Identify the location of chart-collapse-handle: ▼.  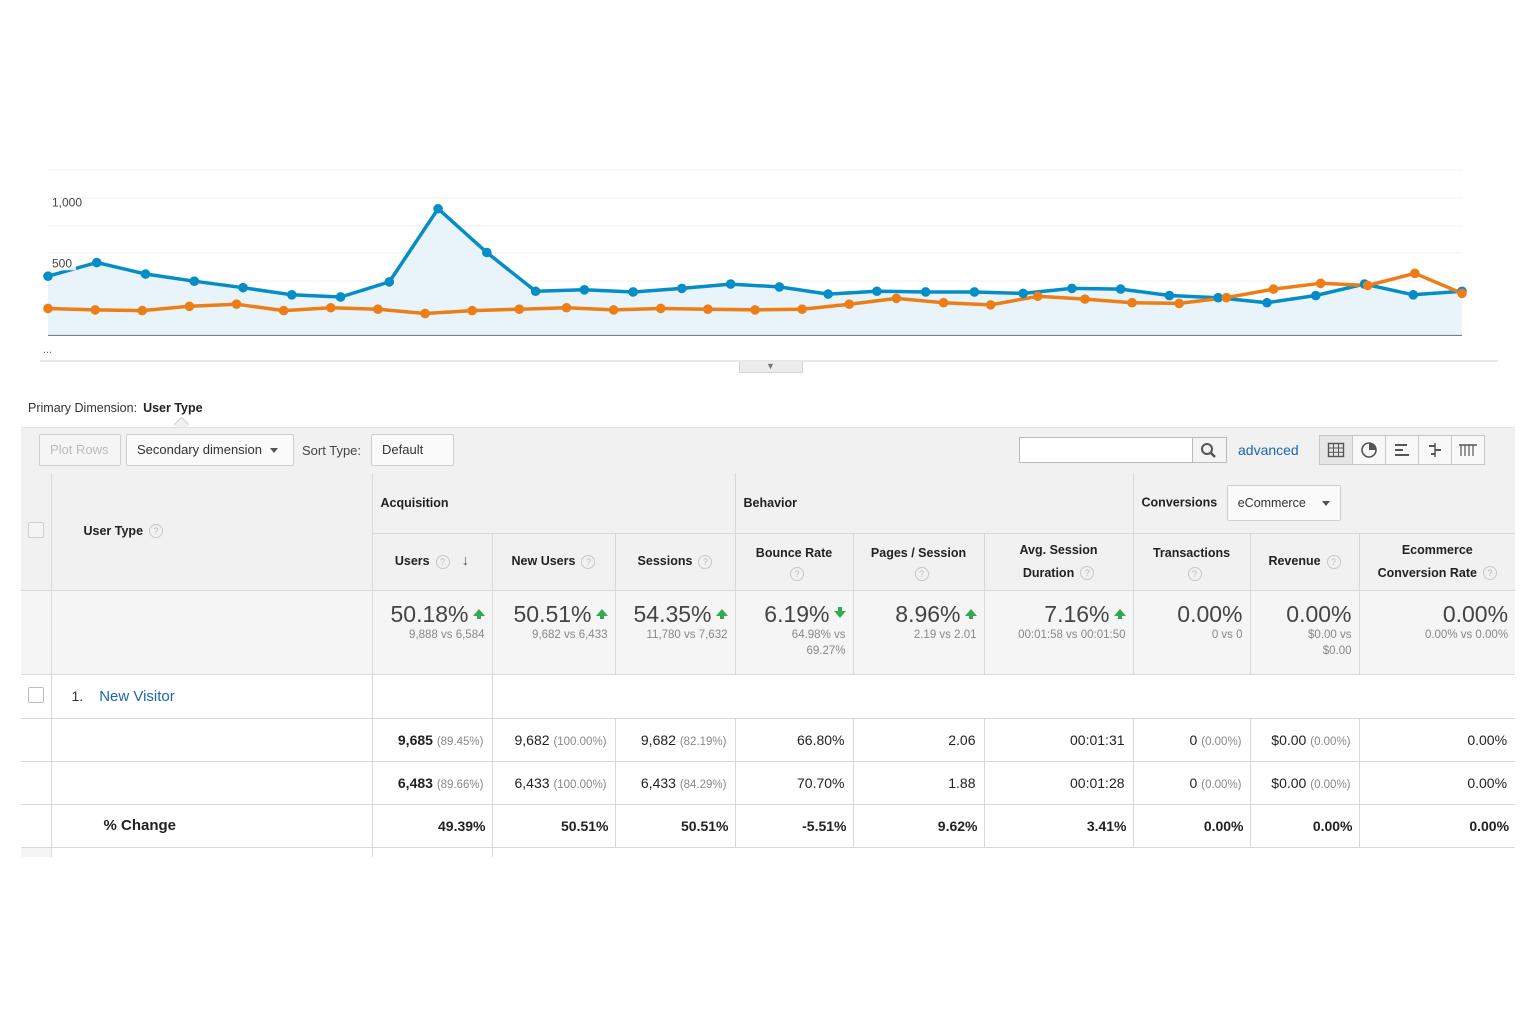
(771, 367).